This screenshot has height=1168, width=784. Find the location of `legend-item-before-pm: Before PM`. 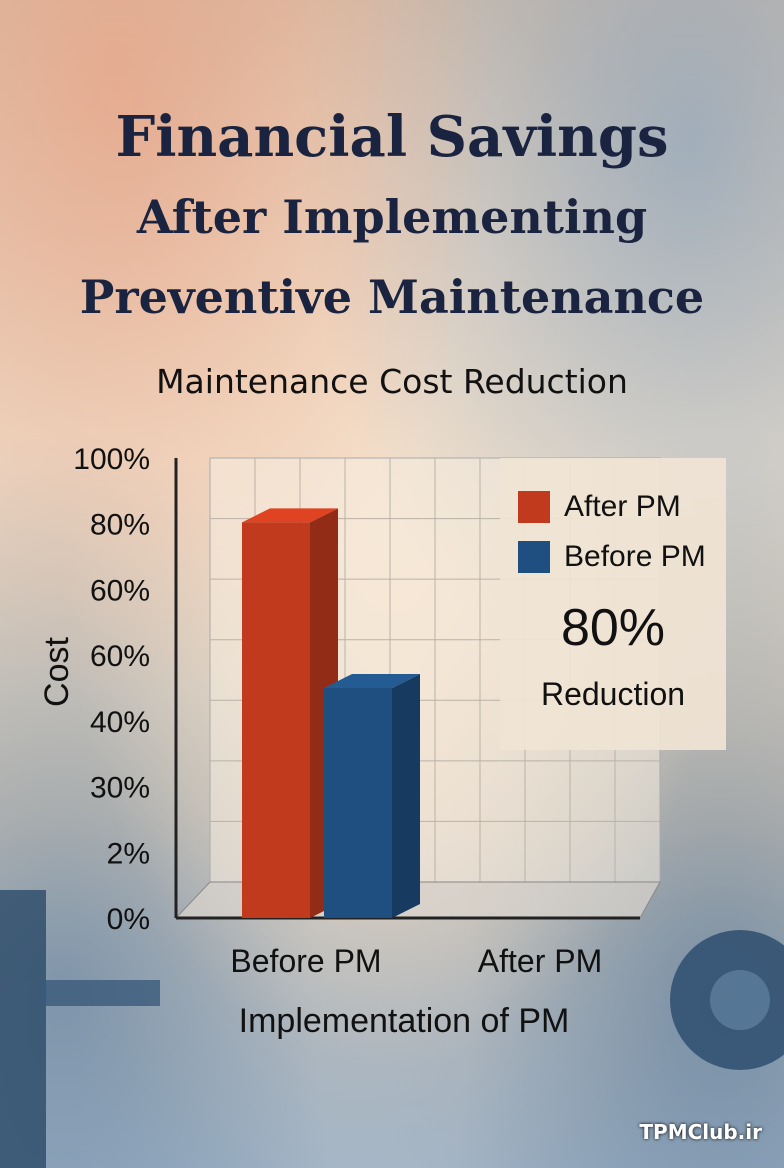

legend-item-before-pm: Before PM is located at coordinates (612, 557).